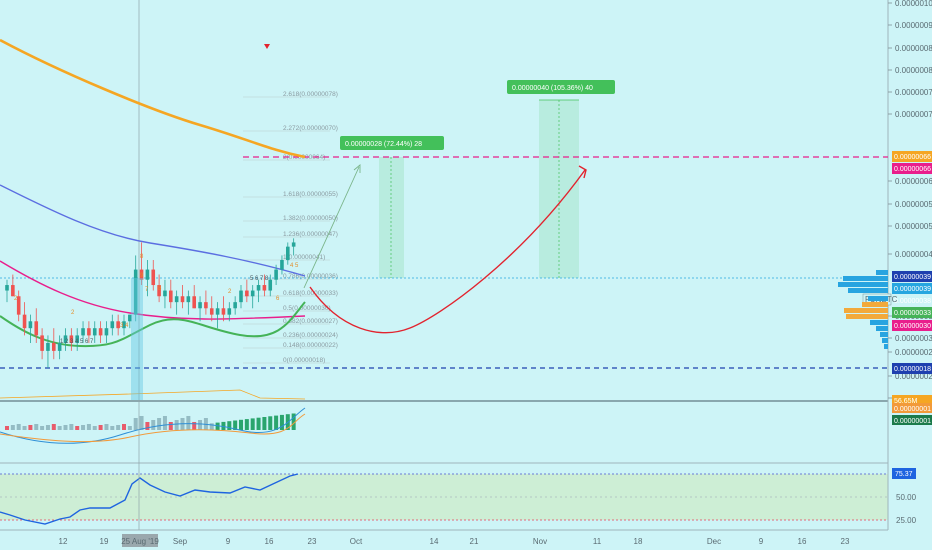 This screenshot has width=932, height=550. I want to click on x-tick-label: 11, so click(597, 541).